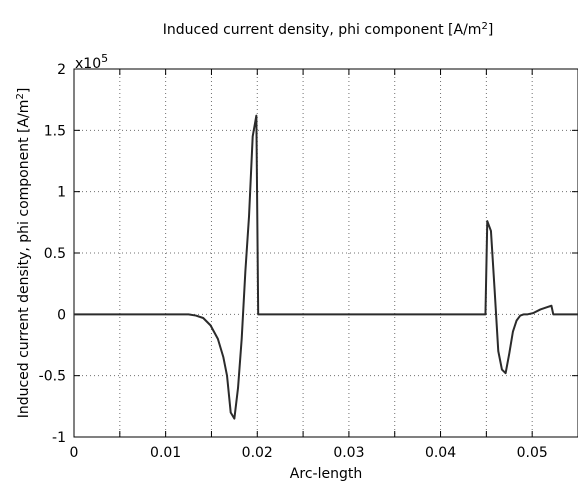 This screenshot has width=578, height=483. Describe the element at coordinates (55, 131) in the screenshot. I see `y-tick-label: 1.5` at that location.